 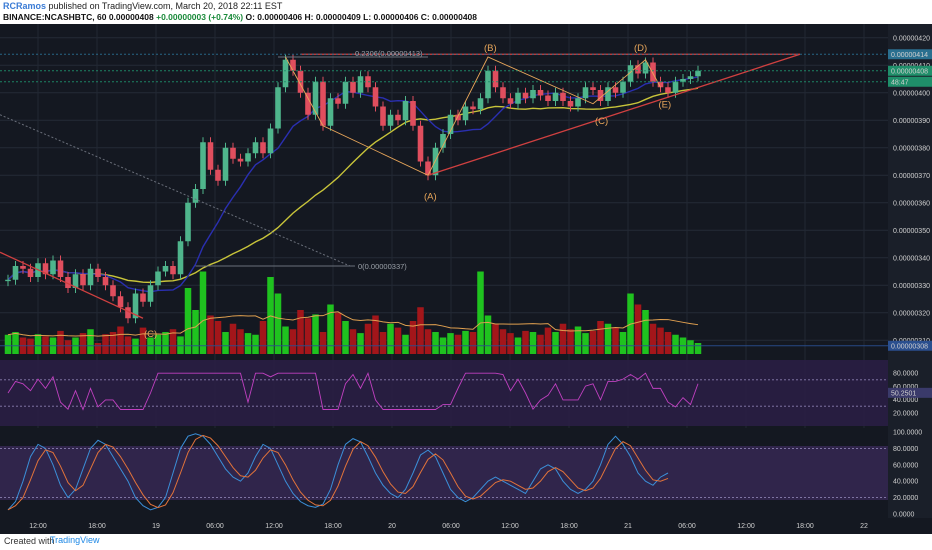 I want to click on tradingview-logo-text: TradingView, so click(x=75, y=540).